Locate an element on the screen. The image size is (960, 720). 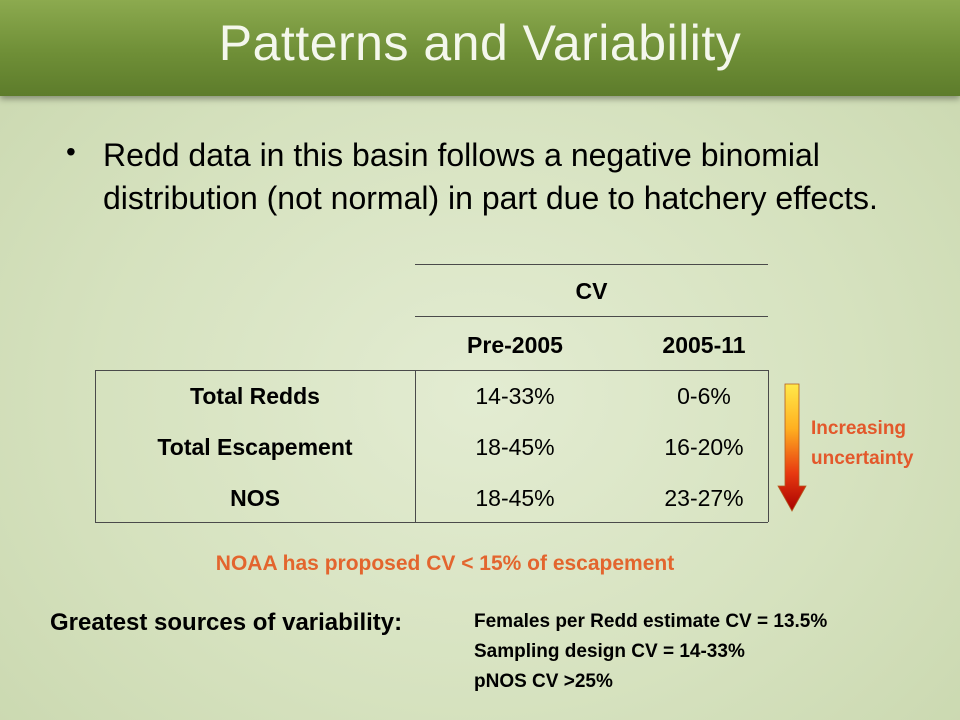
list-item: Females per Redd estimate CV = 13.5% is located at coordinates (651, 621).